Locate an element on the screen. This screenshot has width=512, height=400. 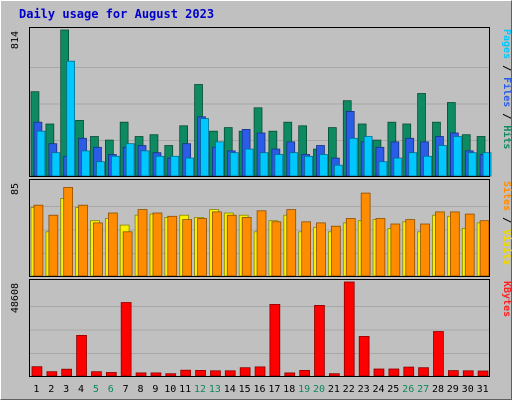
x-tick-label-day-14: 14 is located at coordinates (230, 389).